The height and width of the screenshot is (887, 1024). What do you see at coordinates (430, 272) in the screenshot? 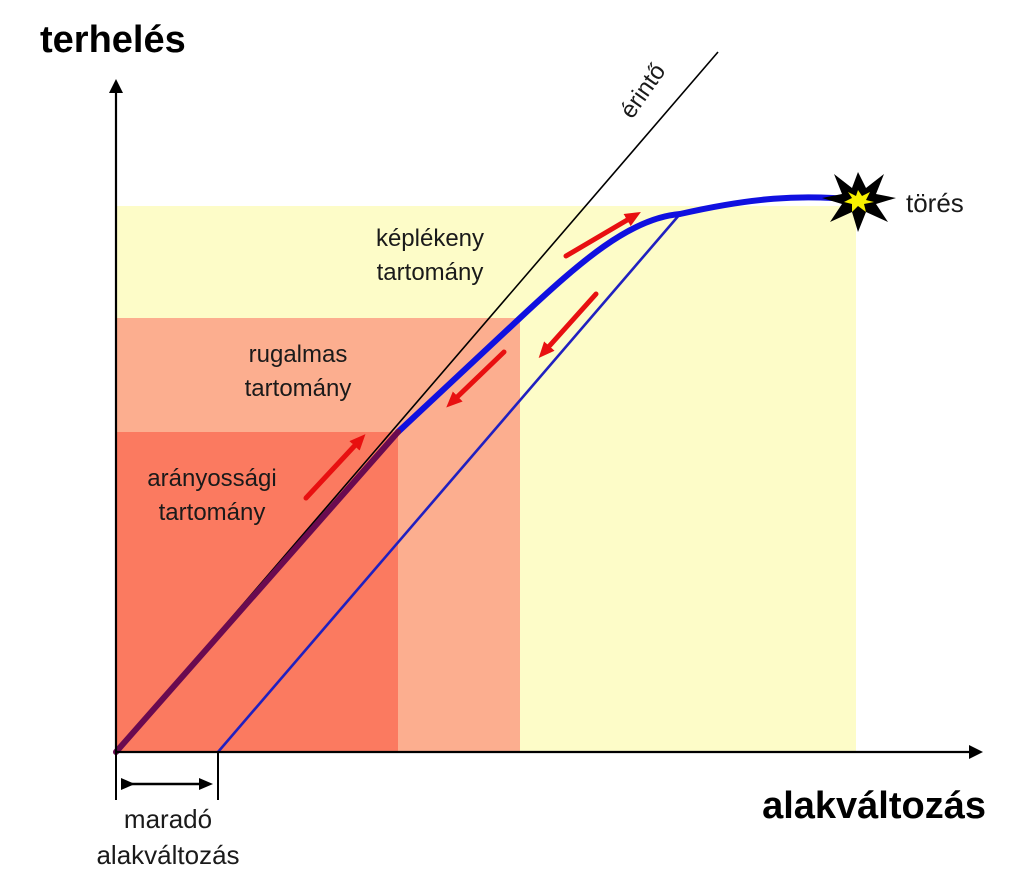
I see `plastic-region-label-2: tartomány` at bounding box center [430, 272].